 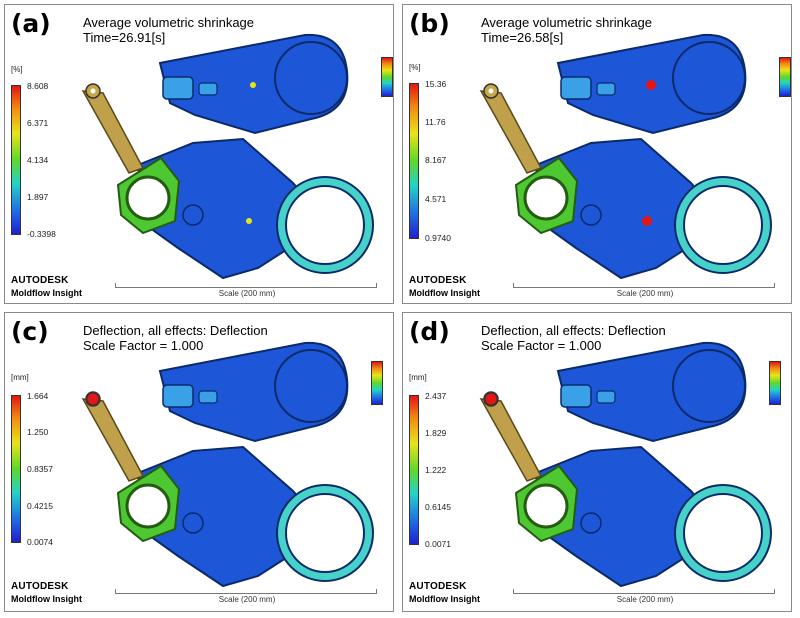 What do you see at coordinates (124, 37) in the screenshot?
I see `panel-subtitle: Time=26.91[s]` at bounding box center [124, 37].